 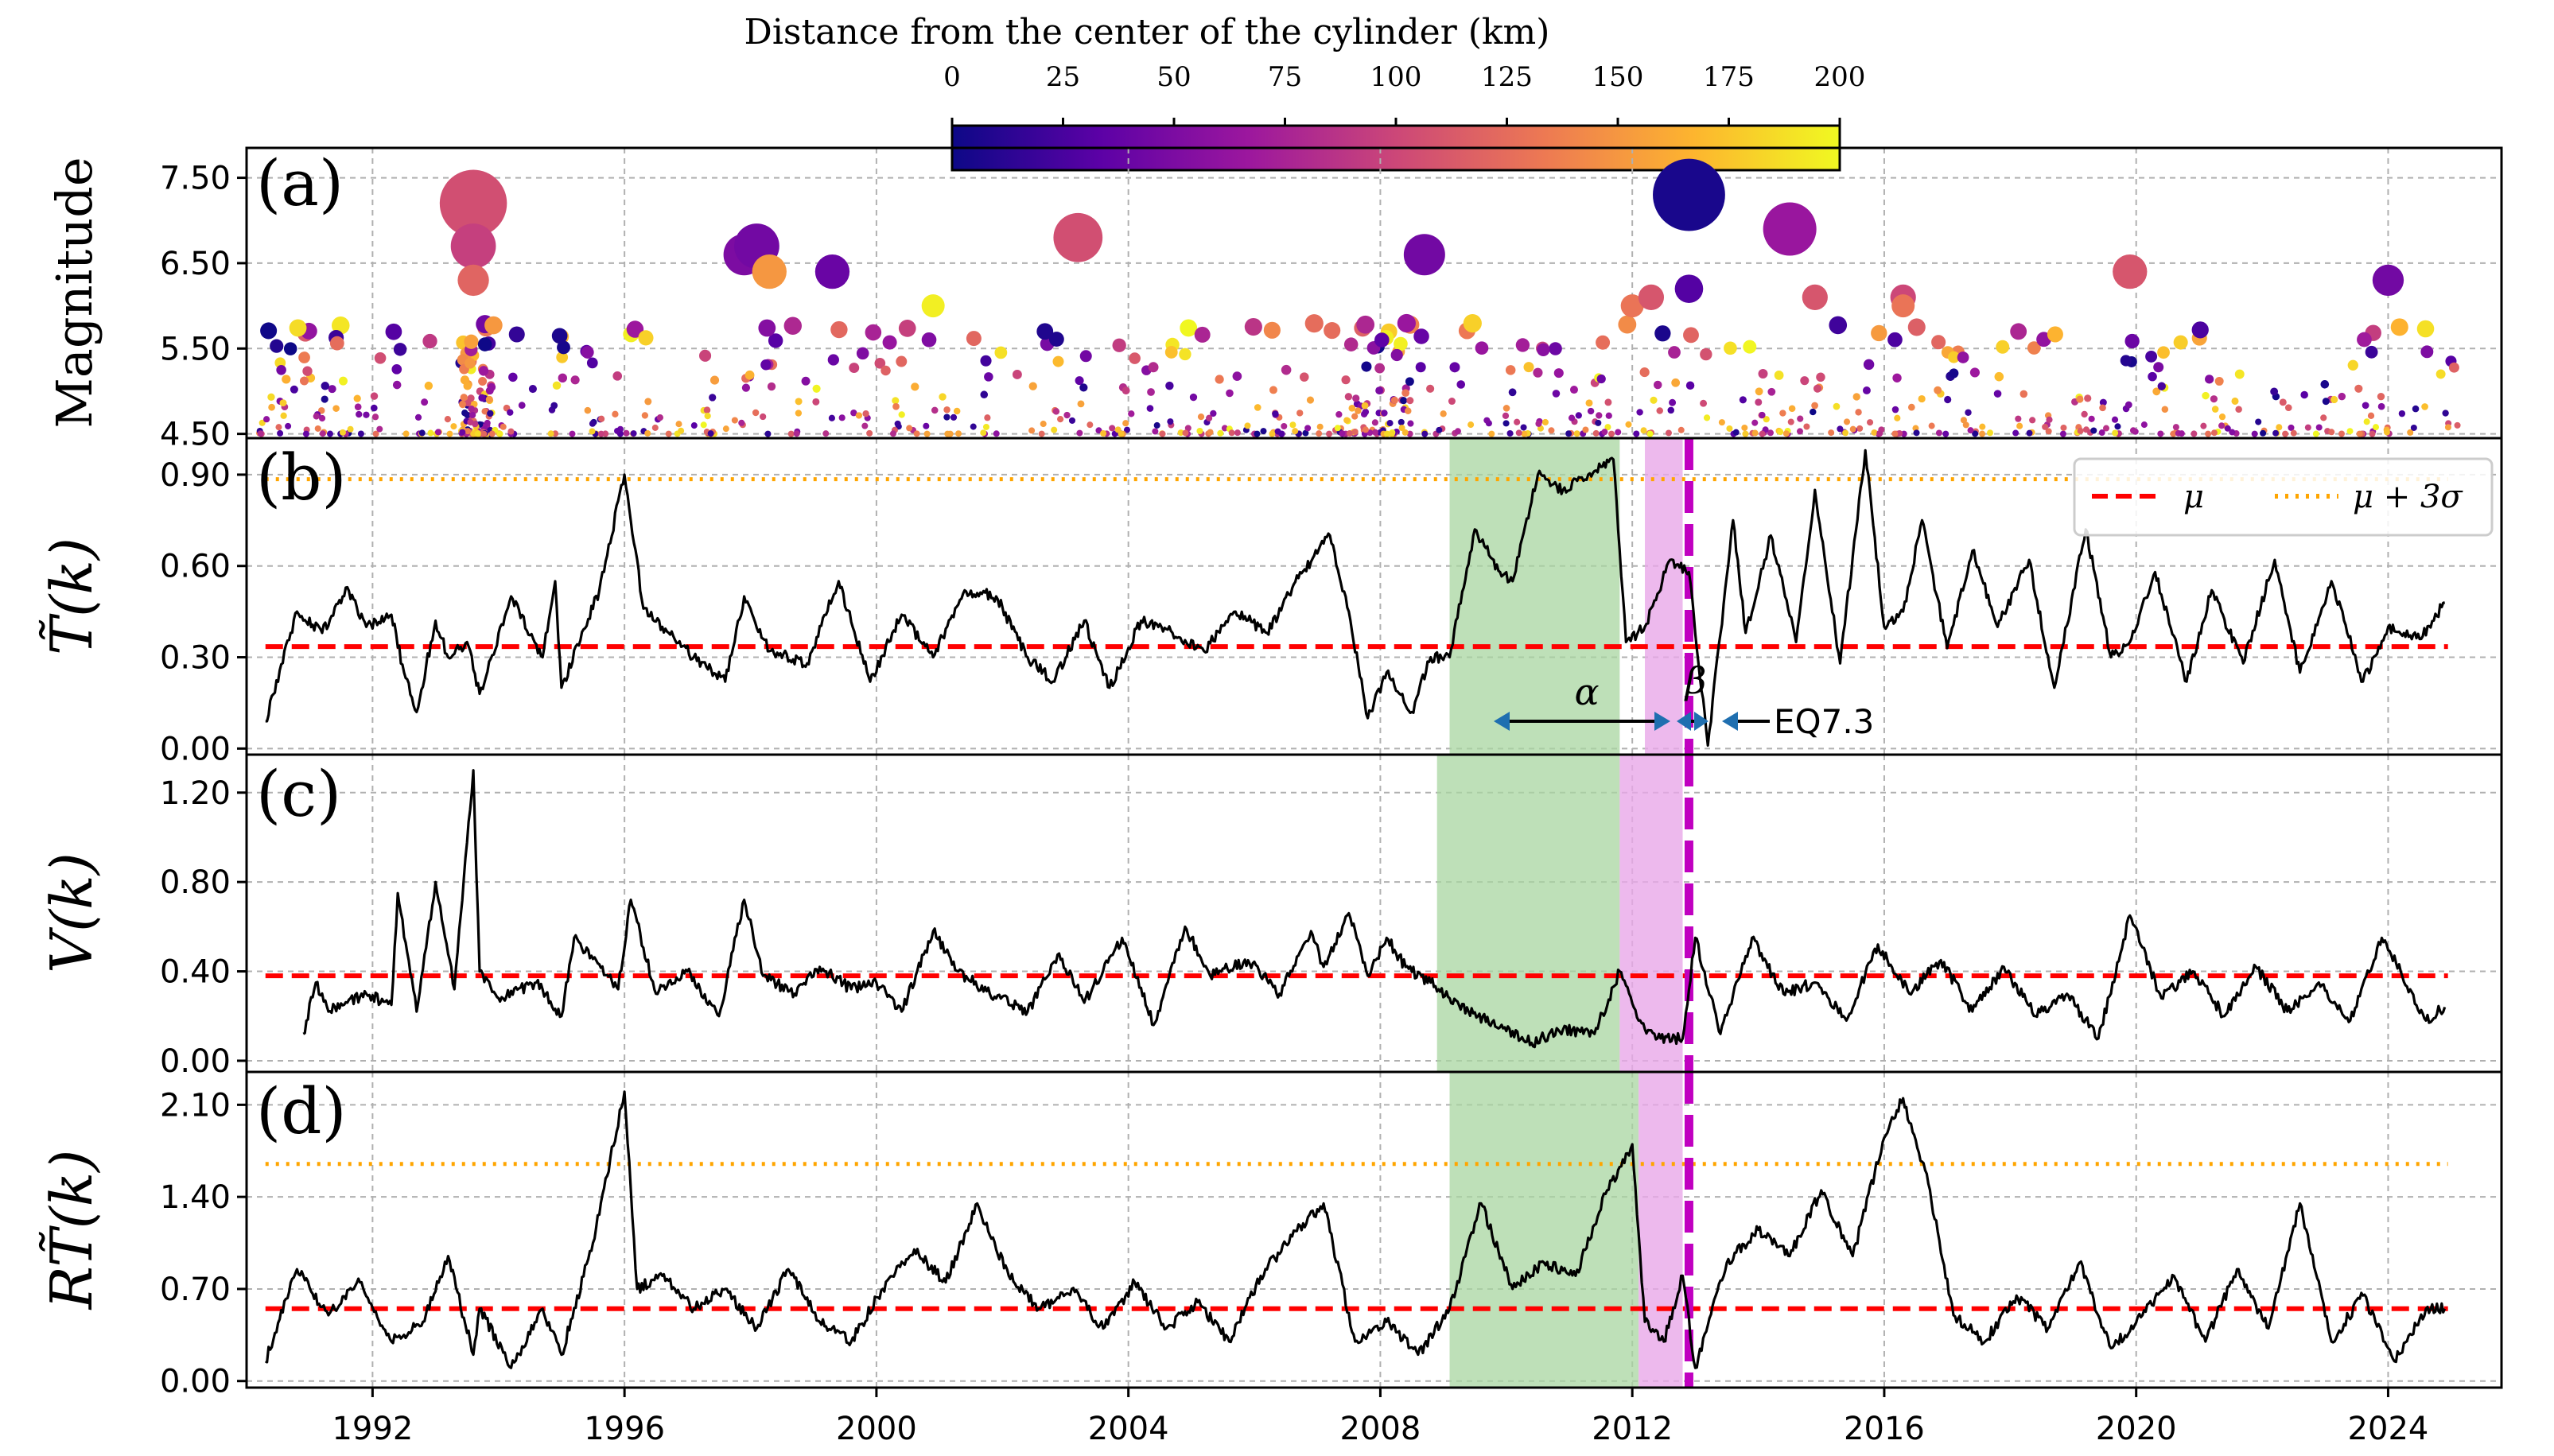 What do you see at coordinates (2193, 497) in the screenshot?
I see `legend-mu-label: μ` at bounding box center [2193, 497].